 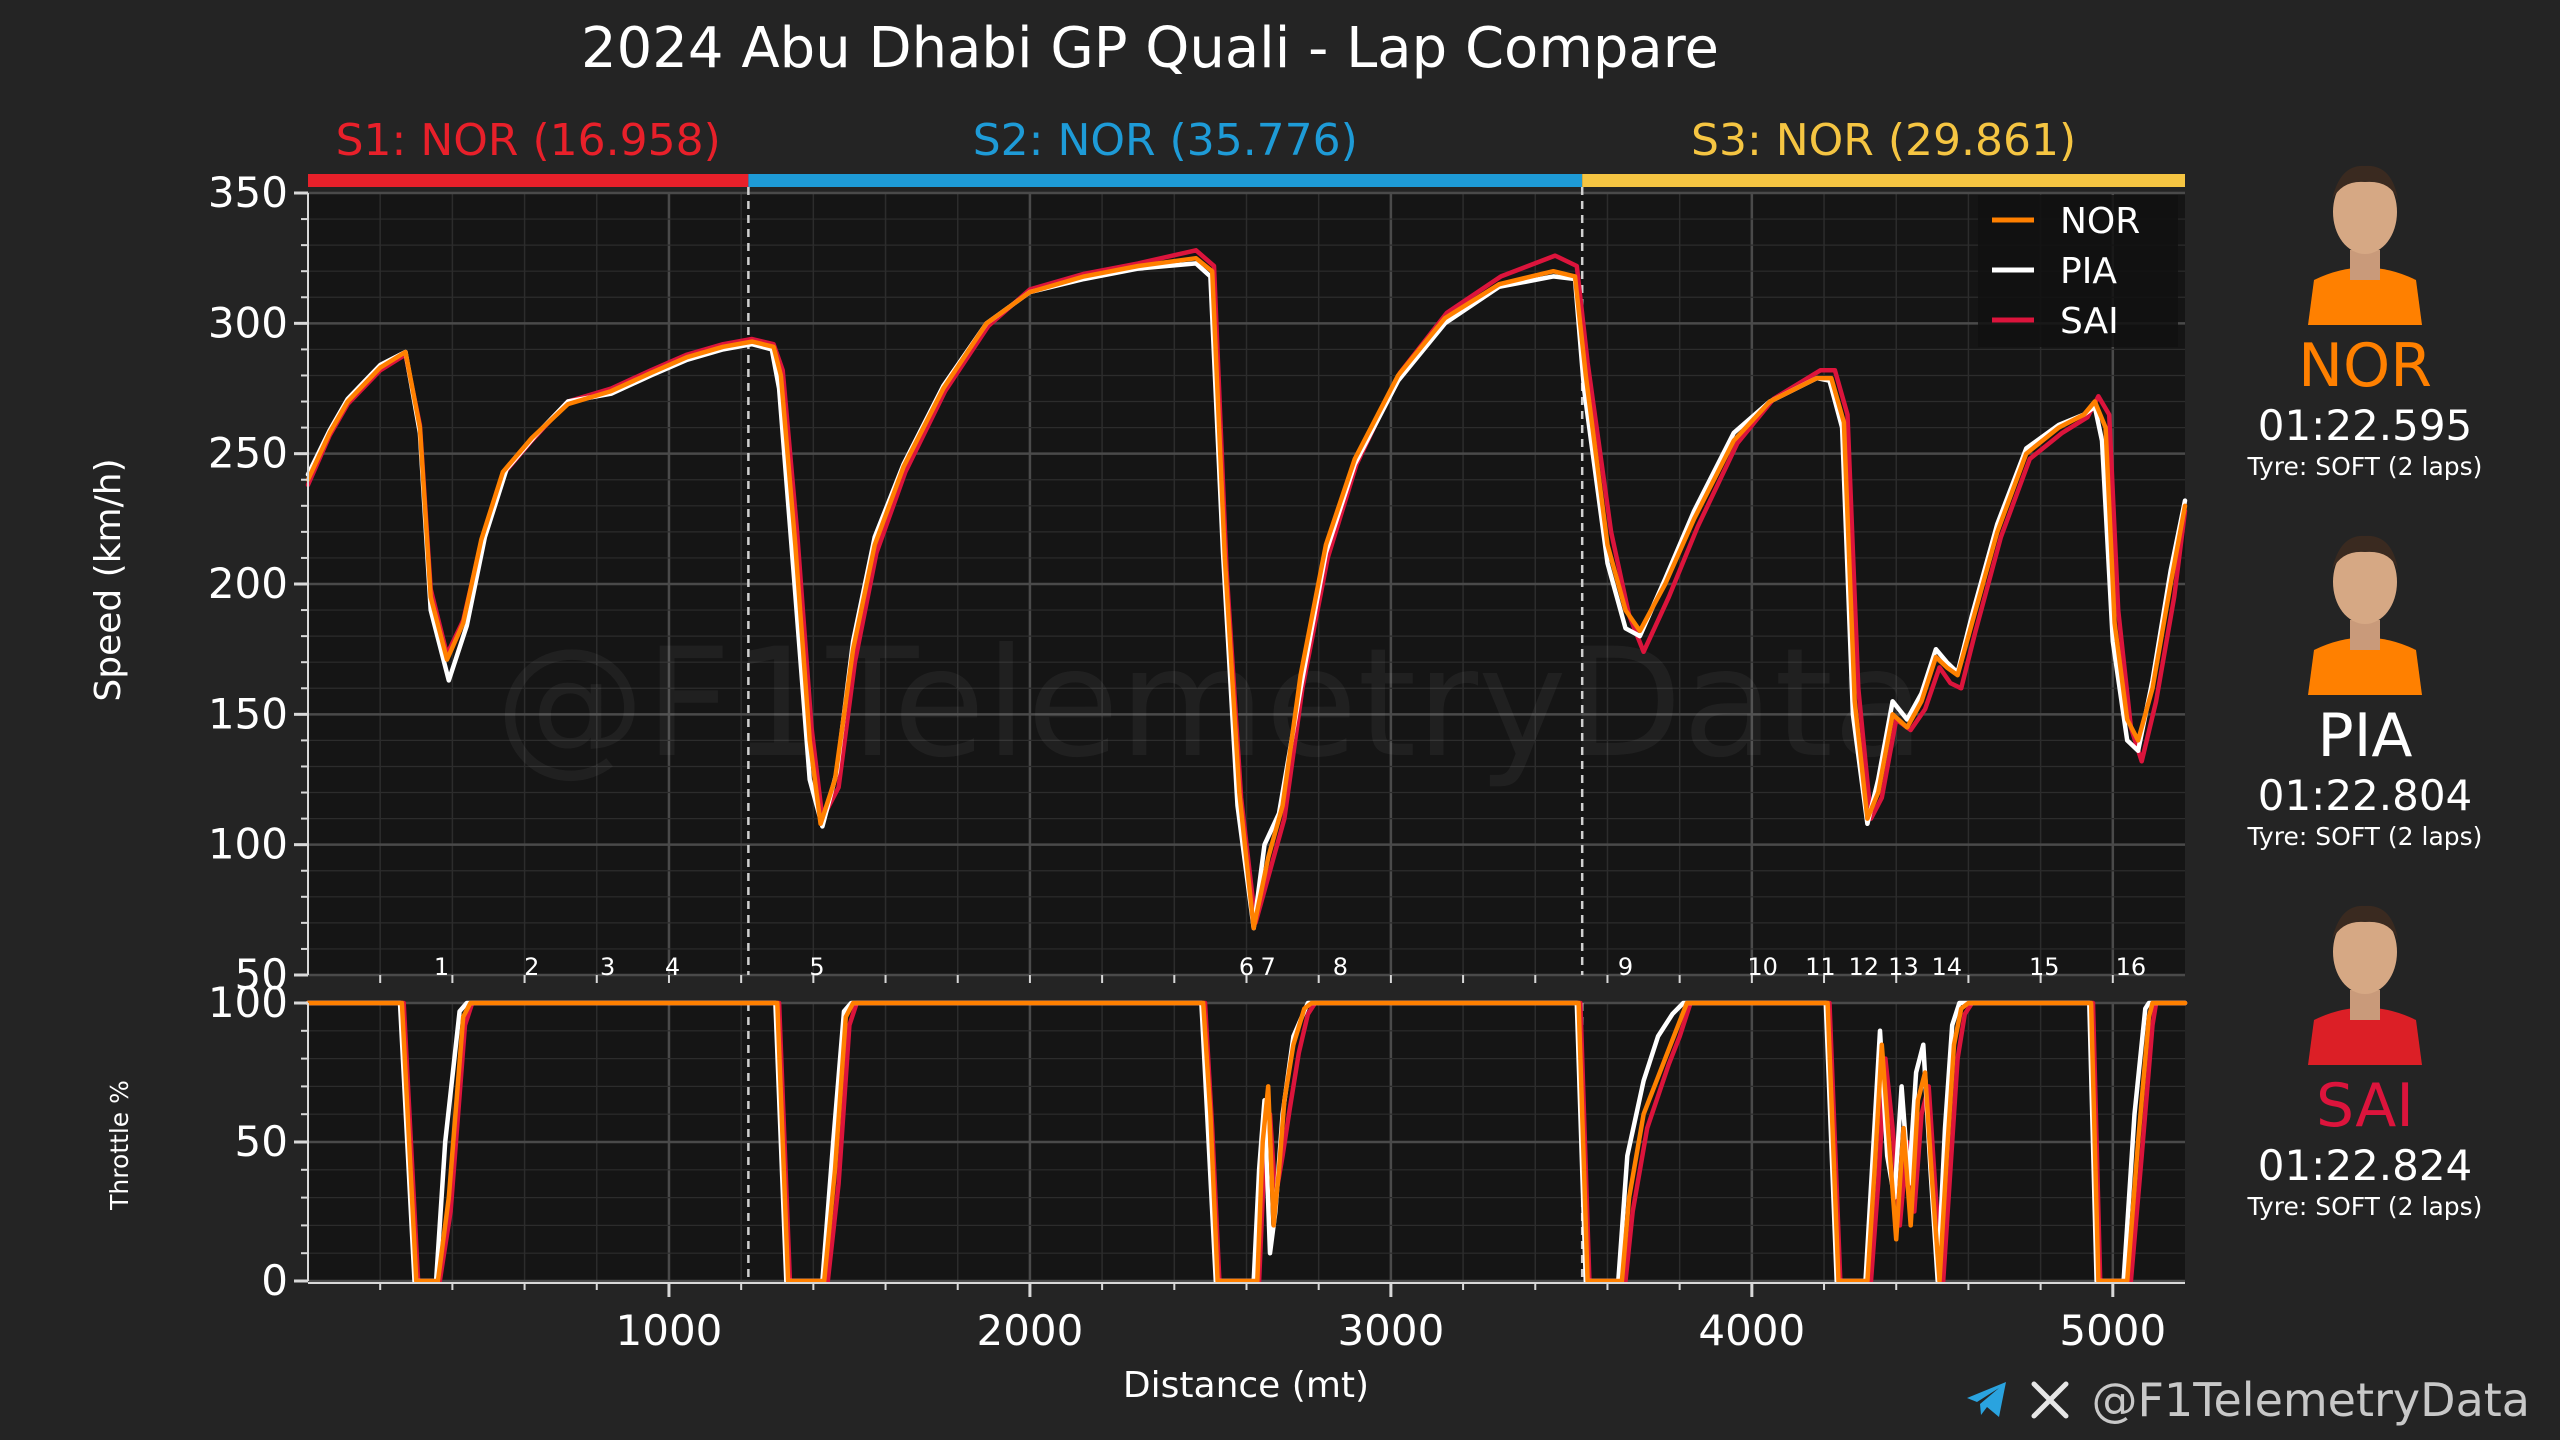 What do you see at coordinates (108, 579) in the screenshot?
I see `speed-axis-label: Speed (km/h)` at bounding box center [108, 579].